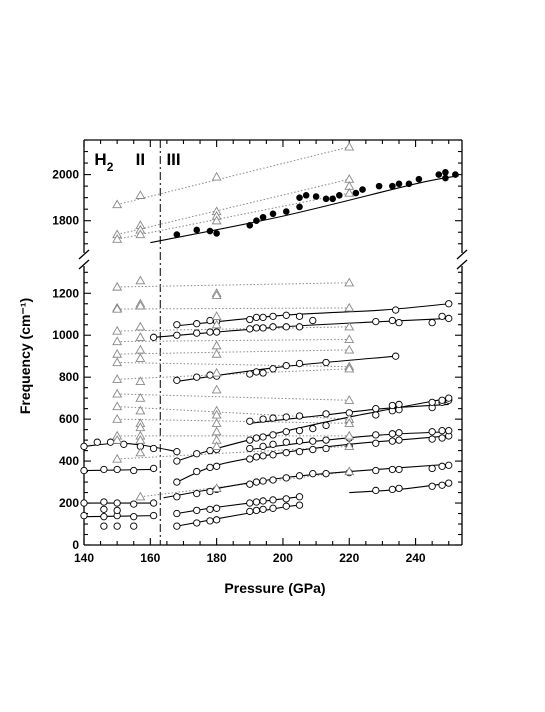 The width and height of the screenshot is (545, 712). I want to click on y-tick-label: 1200, so click(65, 293).